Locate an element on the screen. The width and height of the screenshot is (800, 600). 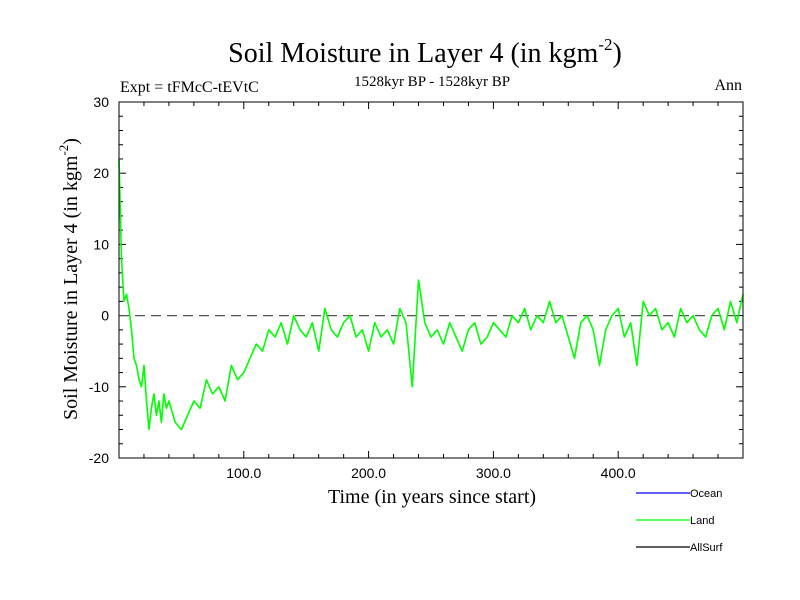
y-tick-label: 20 is located at coordinates (101, 173).